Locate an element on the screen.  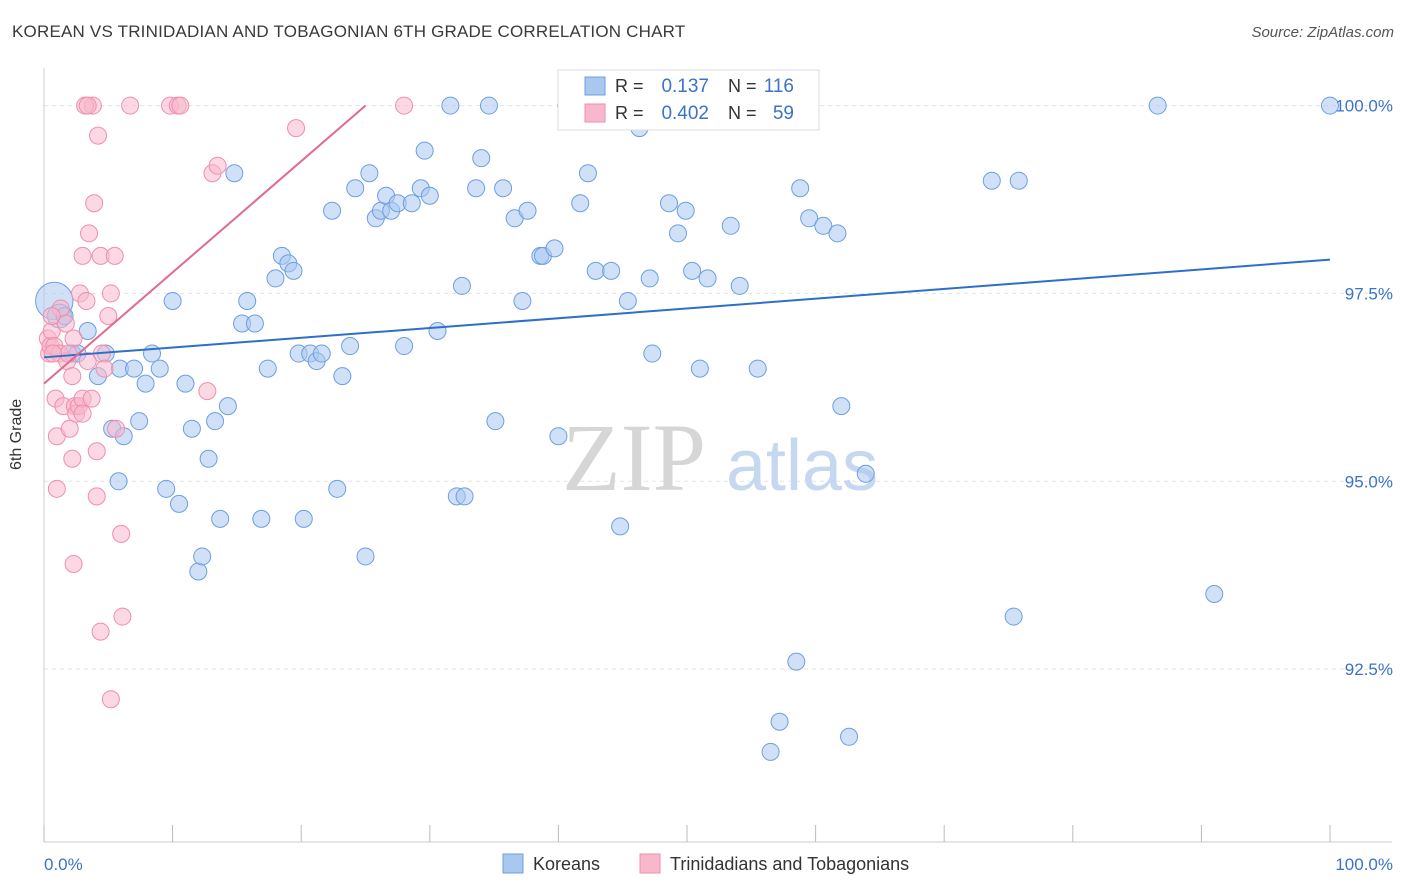
watermark: ZIP atlas is located at coordinates (720, 457).